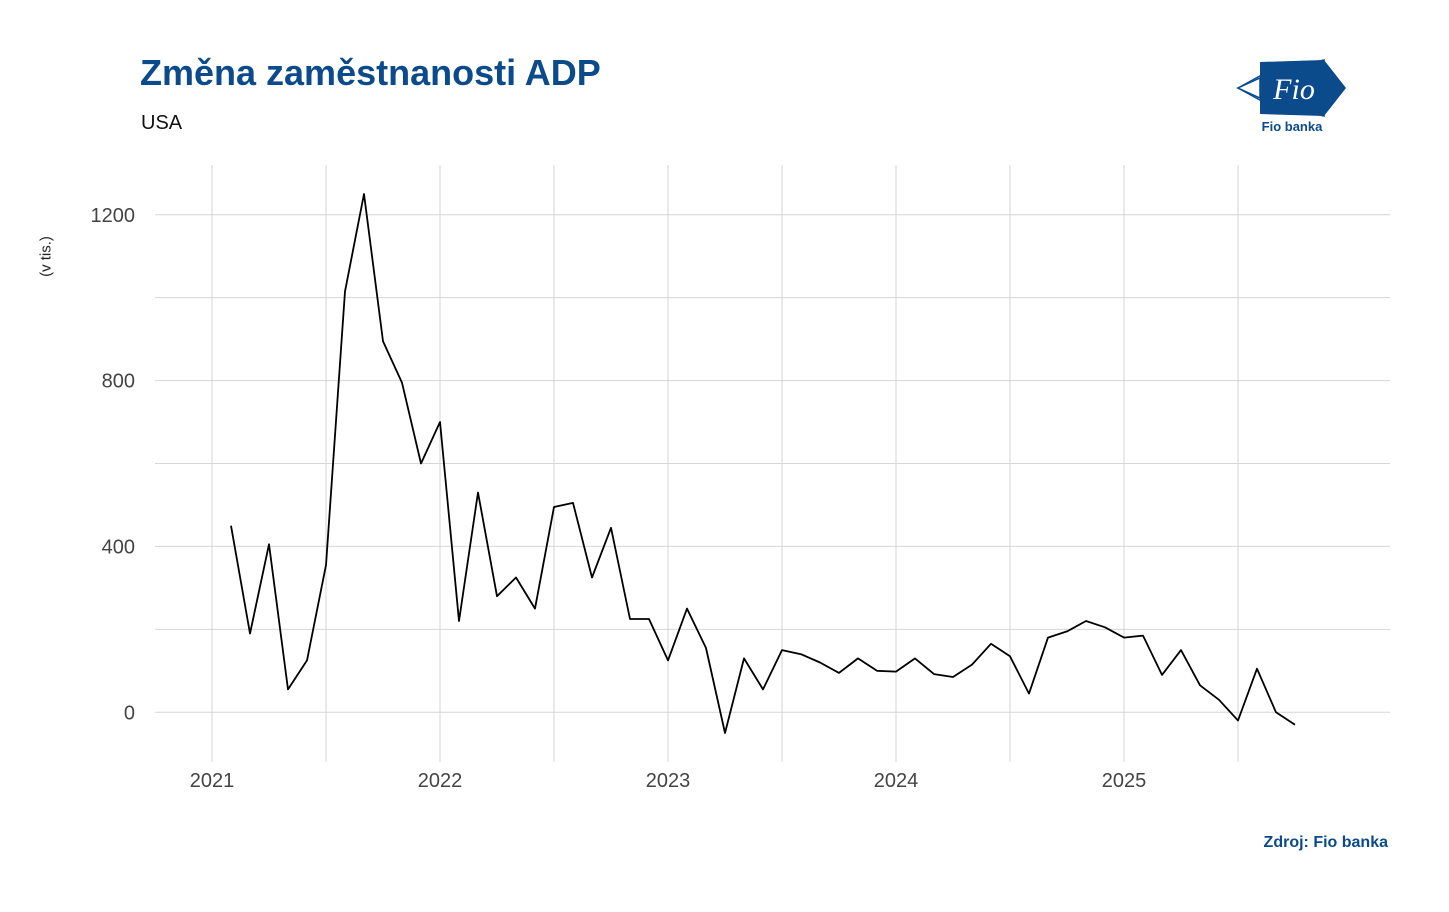 The width and height of the screenshot is (1449, 912). What do you see at coordinates (113, 216) in the screenshot?
I see `y-tick-label: 1200` at bounding box center [113, 216].